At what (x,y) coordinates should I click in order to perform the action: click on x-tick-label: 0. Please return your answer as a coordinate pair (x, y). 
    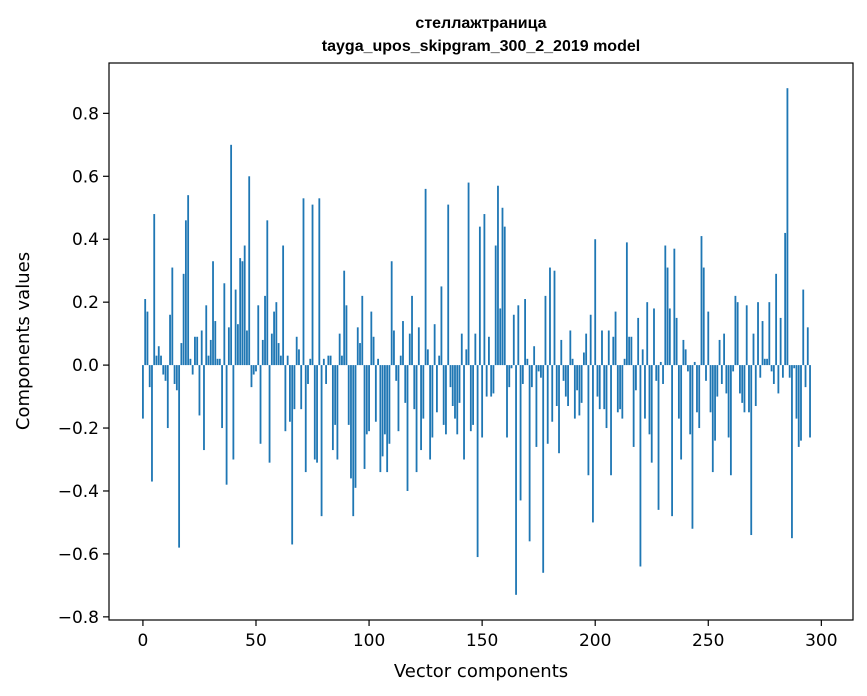
    Looking at the image, I should click on (143, 641).